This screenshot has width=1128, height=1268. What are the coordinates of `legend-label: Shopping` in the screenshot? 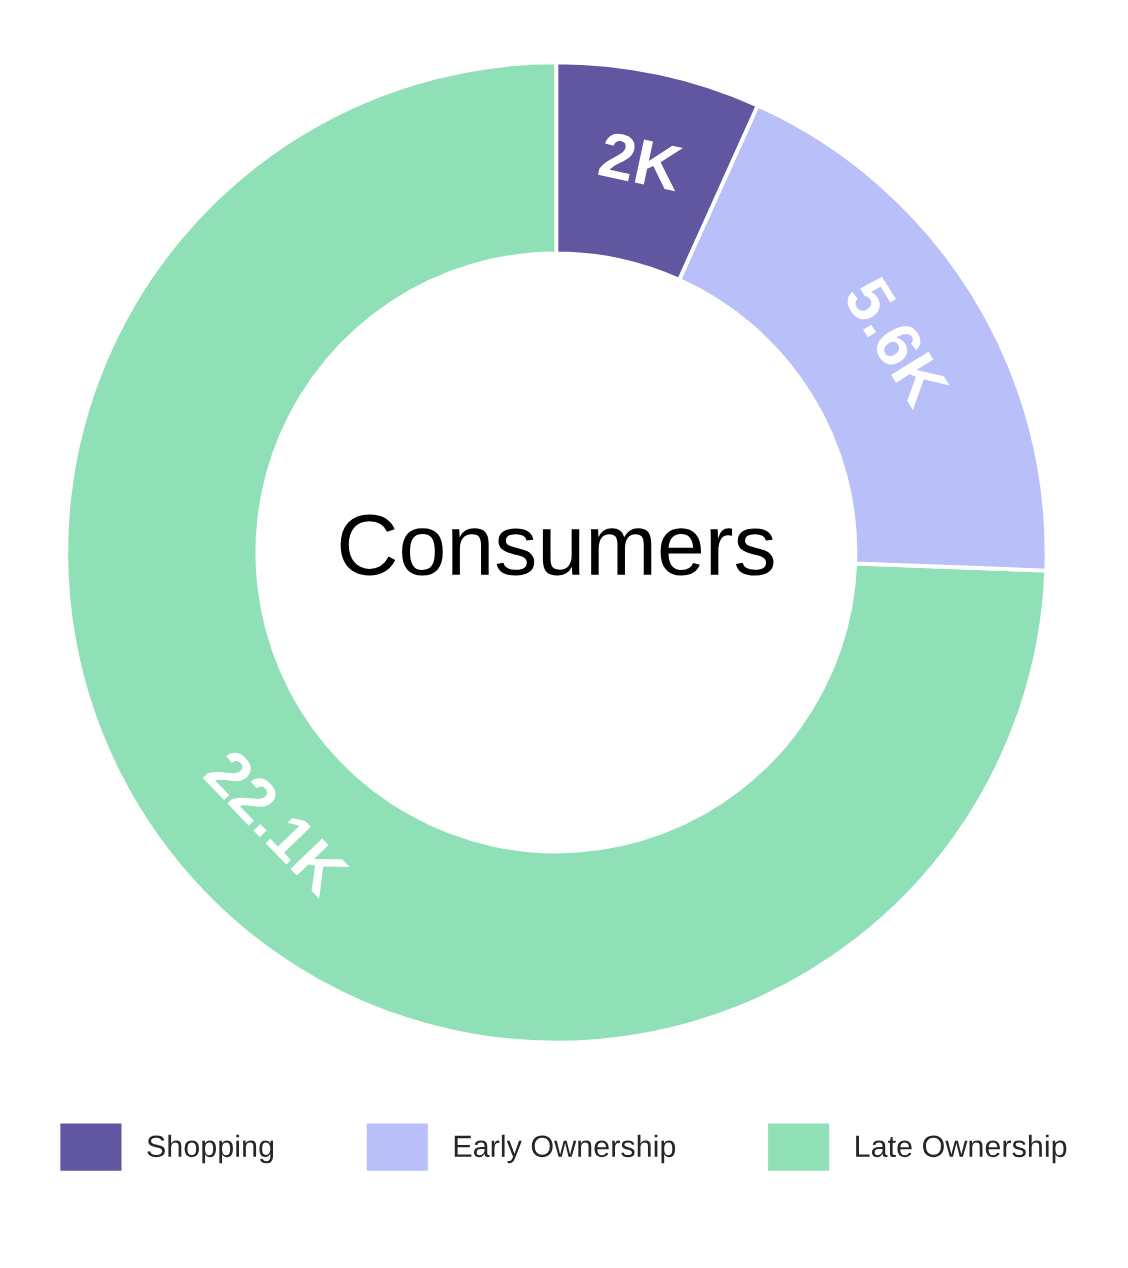 It's located at (210, 1149).